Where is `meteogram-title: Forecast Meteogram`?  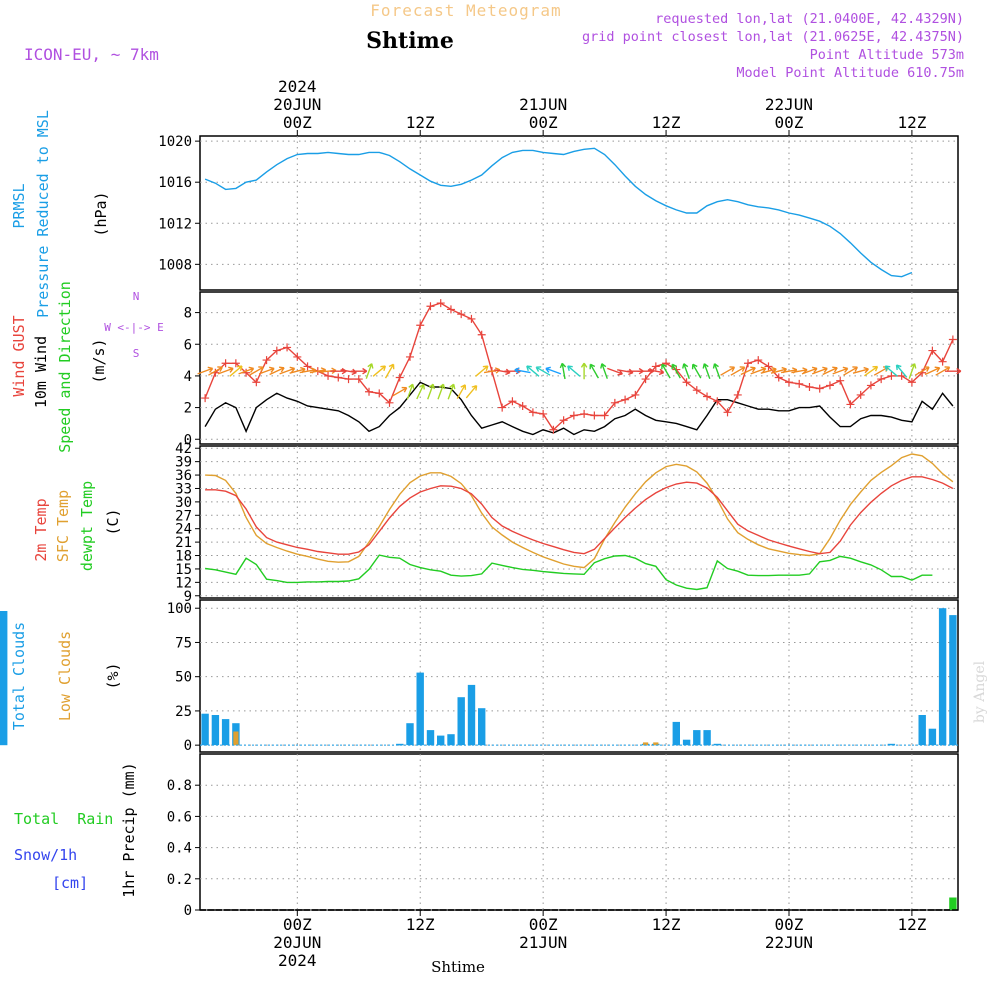
meteogram-title: Forecast Meteogram is located at coordinates (465, 10).